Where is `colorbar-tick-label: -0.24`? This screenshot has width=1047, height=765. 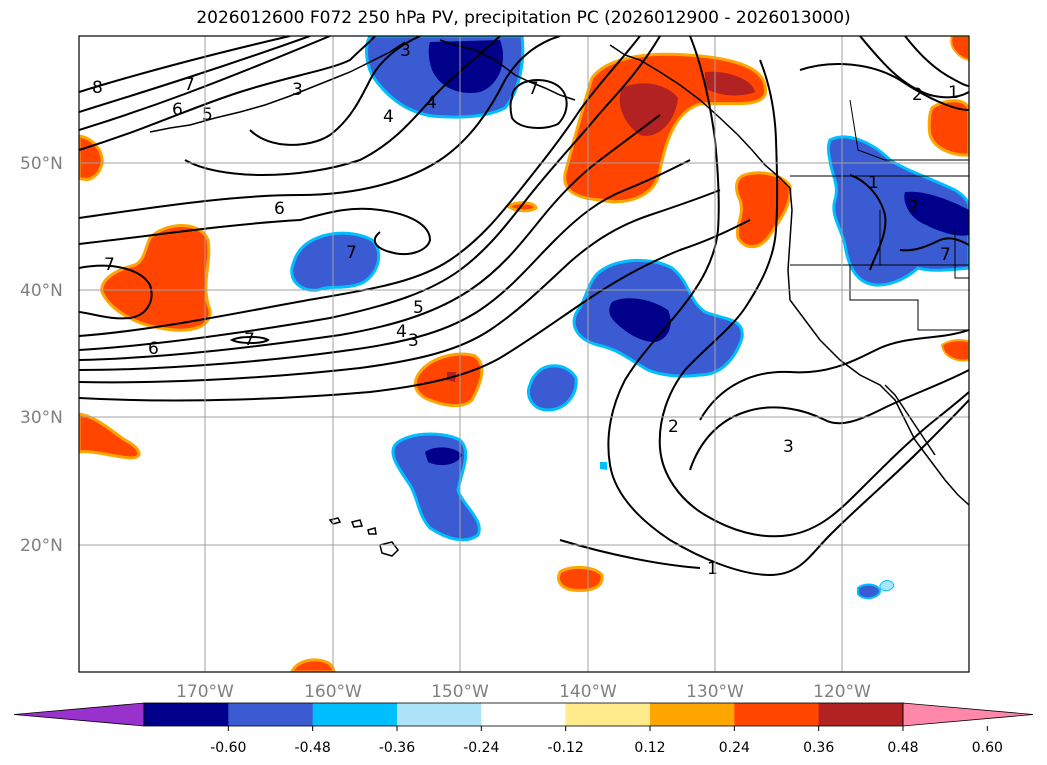
colorbar-tick-label: -0.24 is located at coordinates (481, 748).